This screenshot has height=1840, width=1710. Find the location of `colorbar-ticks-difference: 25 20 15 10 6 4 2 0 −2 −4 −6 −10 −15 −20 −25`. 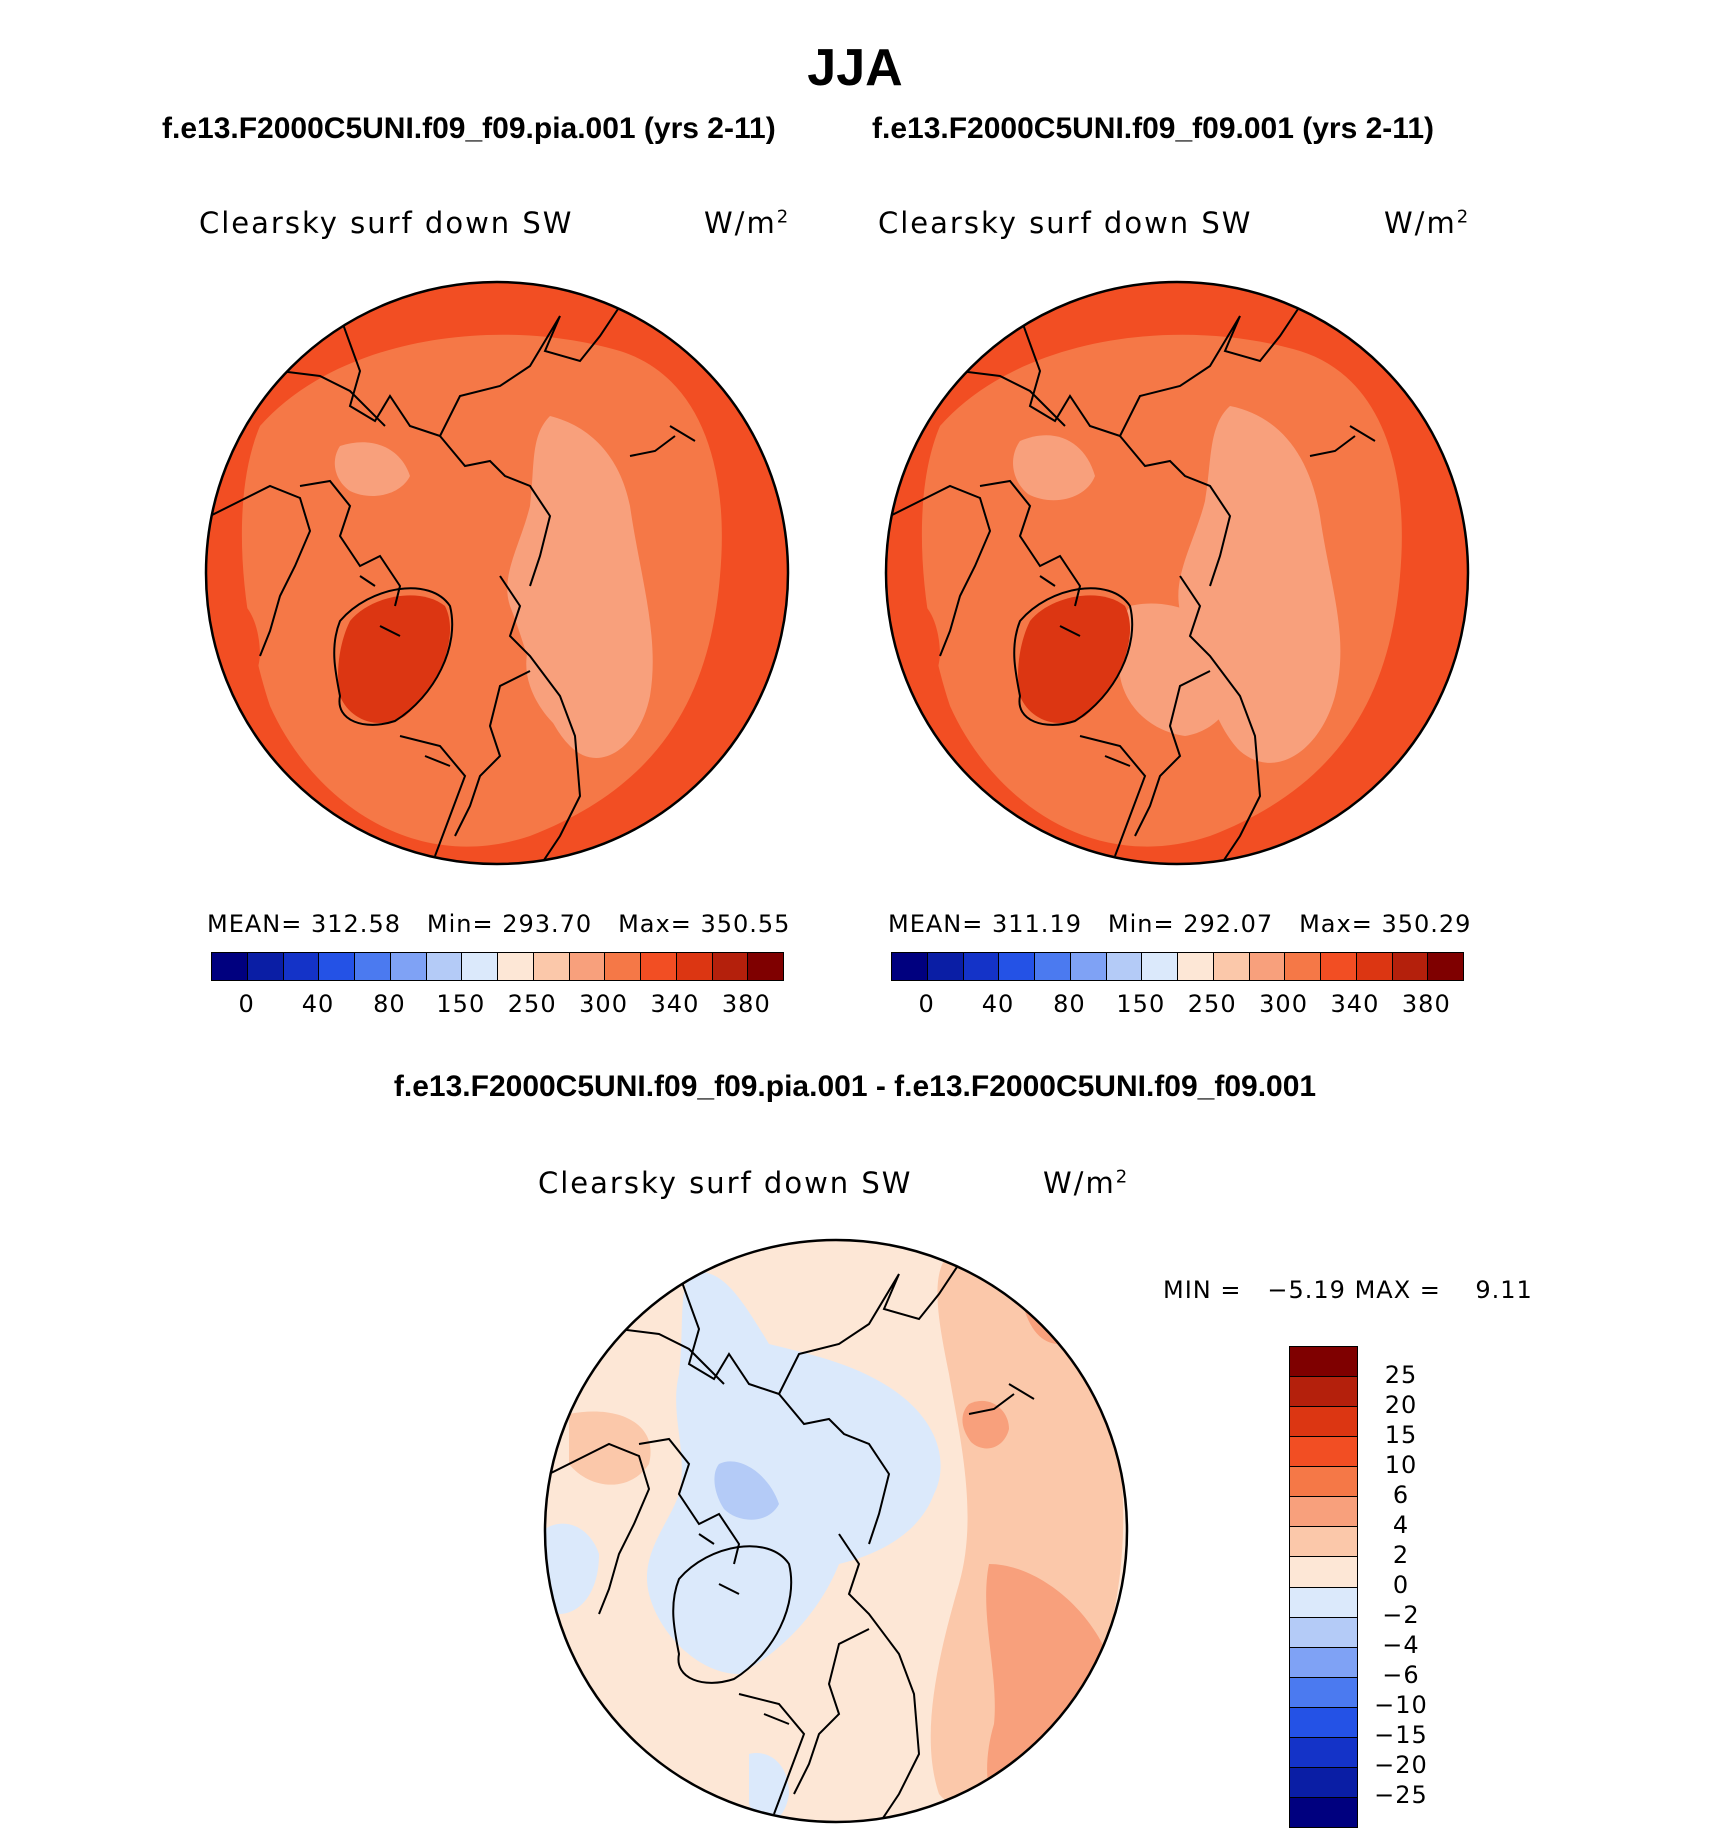

colorbar-ticks-difference: 25 20 15 10 6 4 2 0 −2 −4 −6 −10 −15 −20 −25 is located at coordinates (1401, 1586).